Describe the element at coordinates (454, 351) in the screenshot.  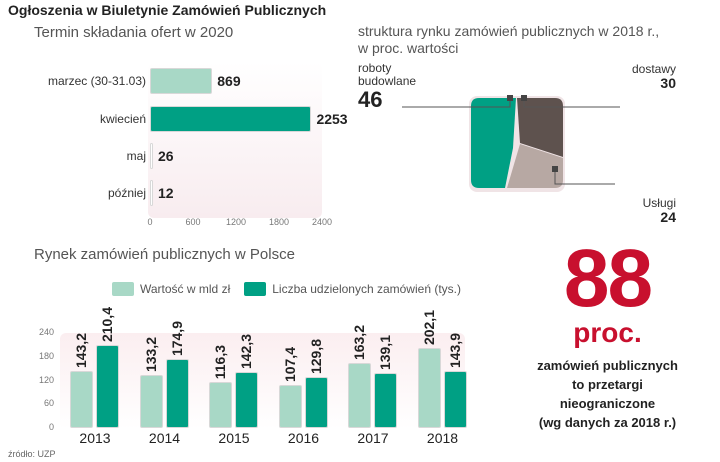
I see `value-label: 143,9` at that location.